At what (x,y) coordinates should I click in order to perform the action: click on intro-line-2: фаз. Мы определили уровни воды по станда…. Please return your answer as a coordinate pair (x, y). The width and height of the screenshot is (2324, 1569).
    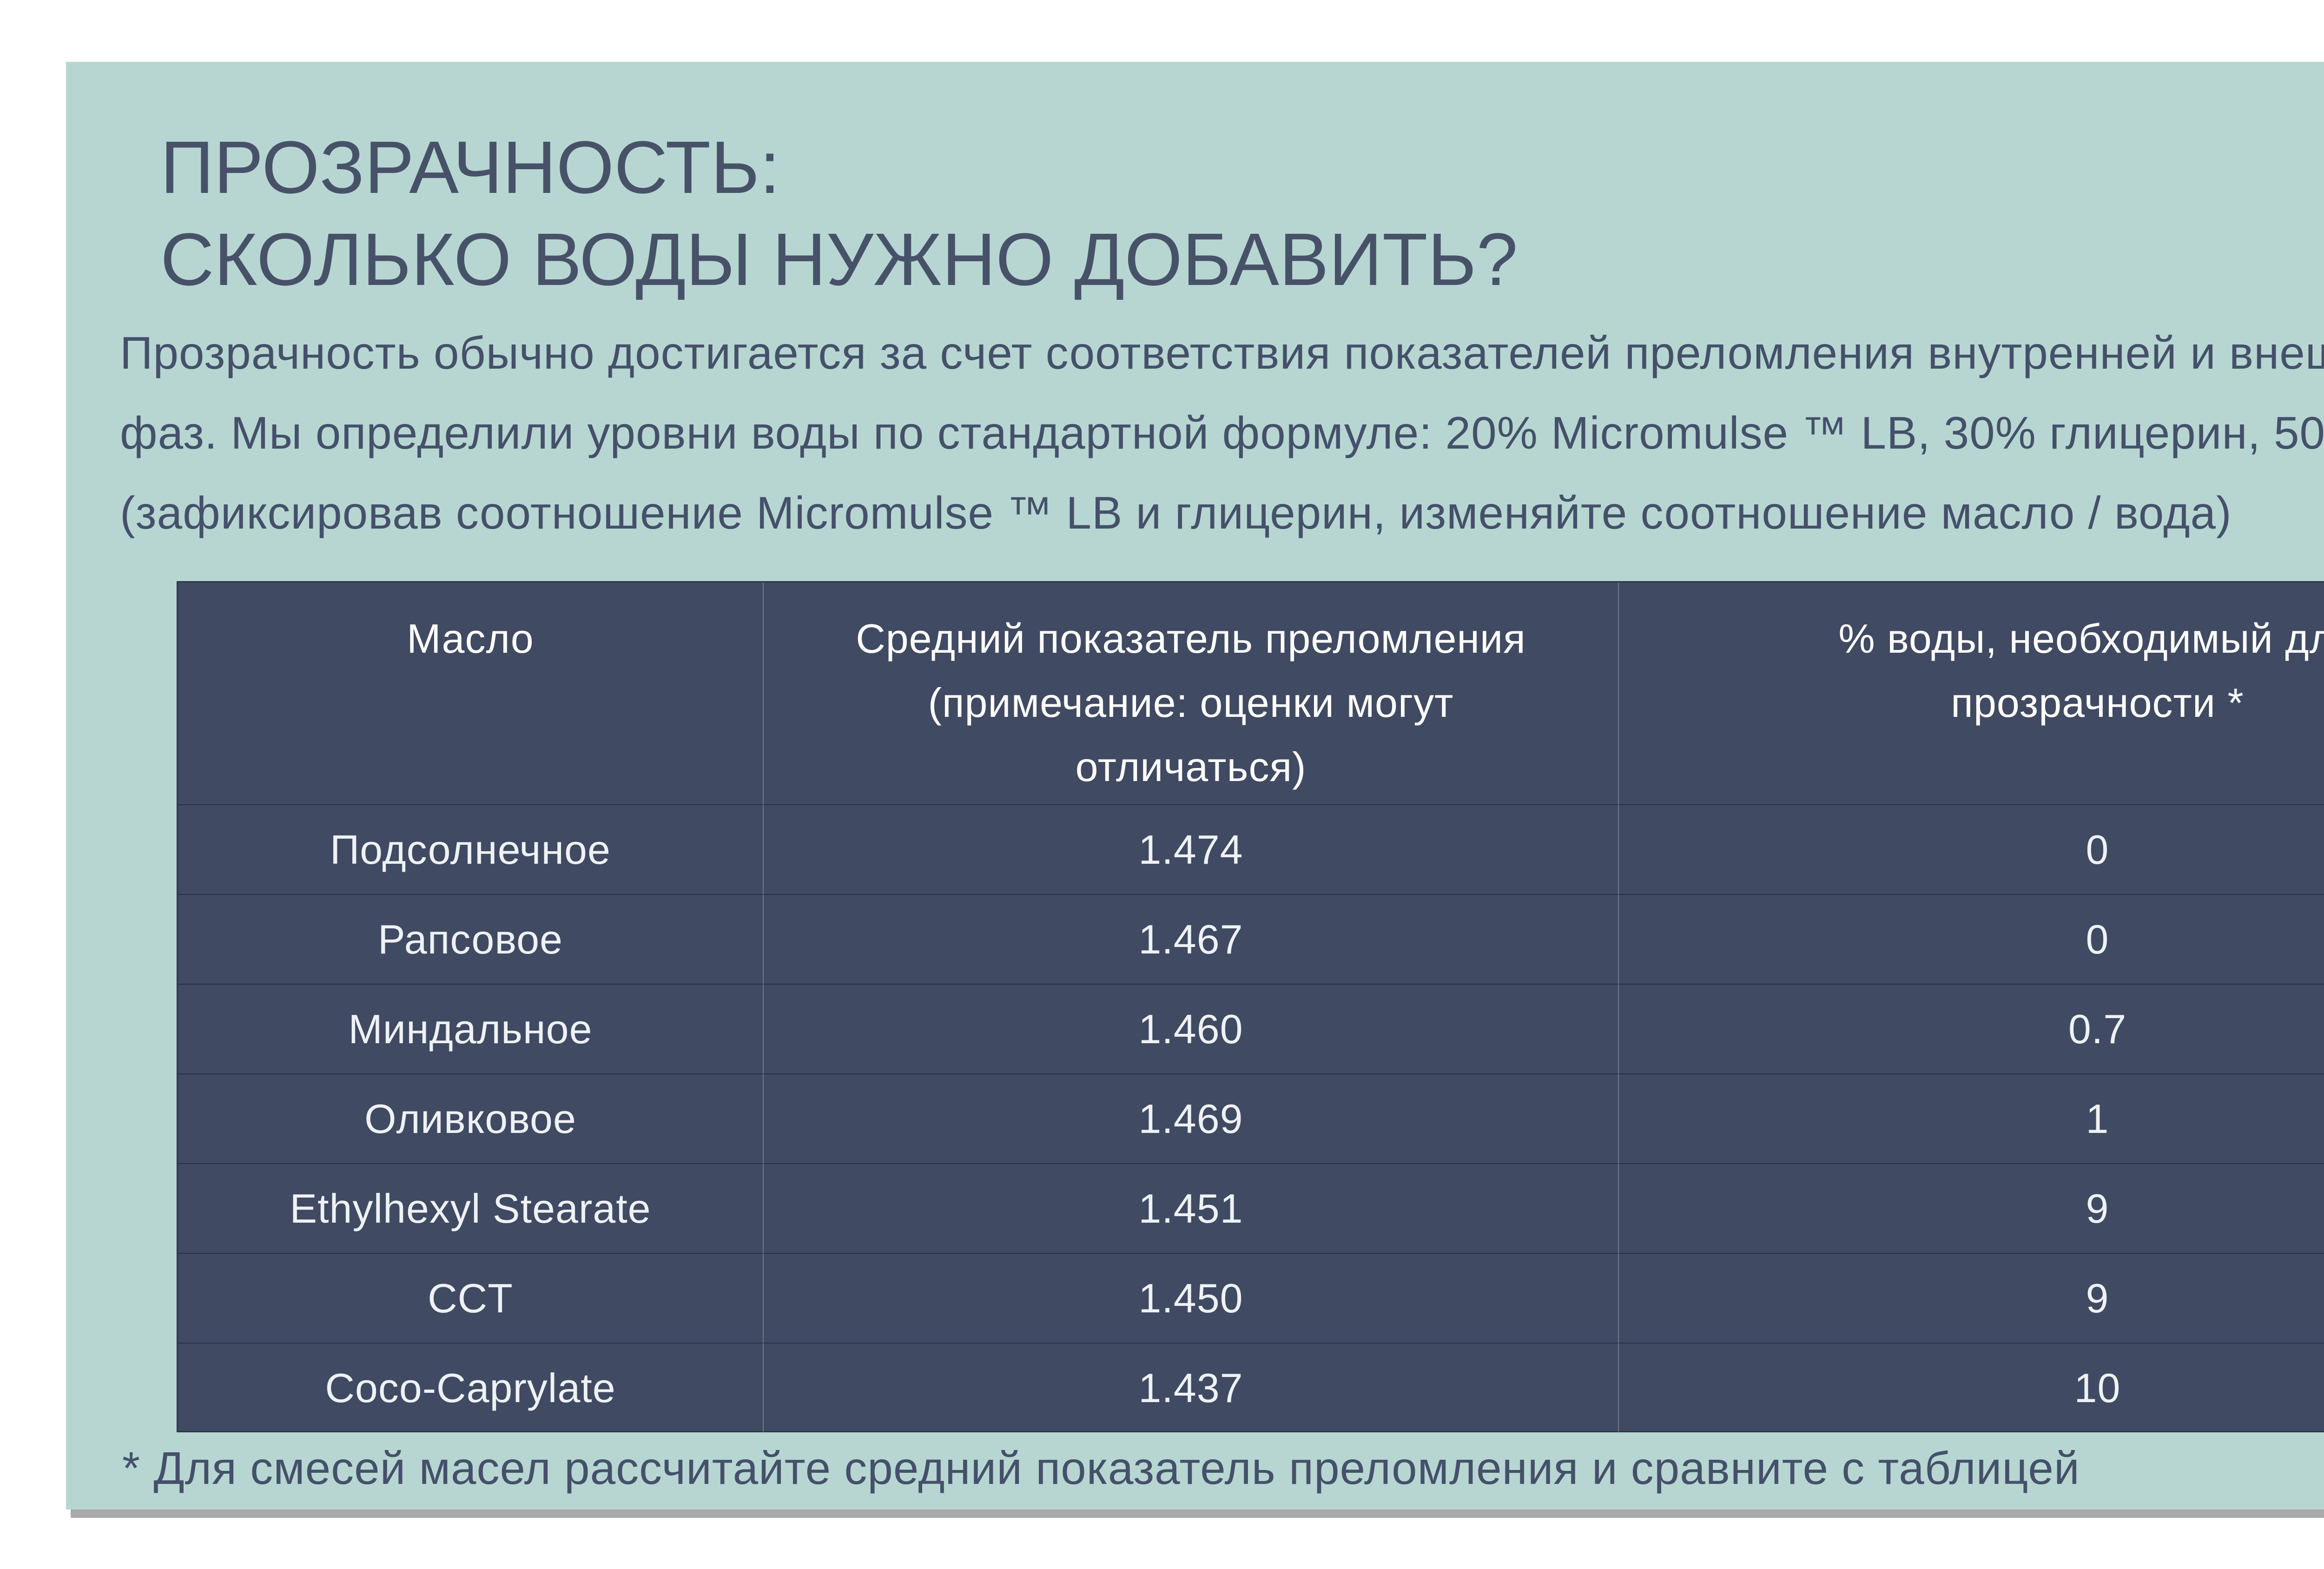
    Looking at the image, I should click on (1222, 432).